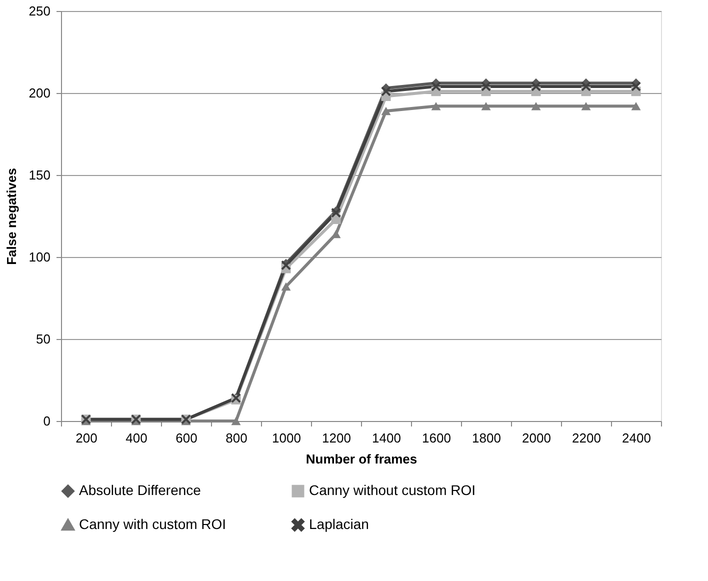 The image size is (708, 581). What do you see at coordinates (39, 175) in the screenshot?
I see `y-tick-label: 150` at bounding box center [39, 175].